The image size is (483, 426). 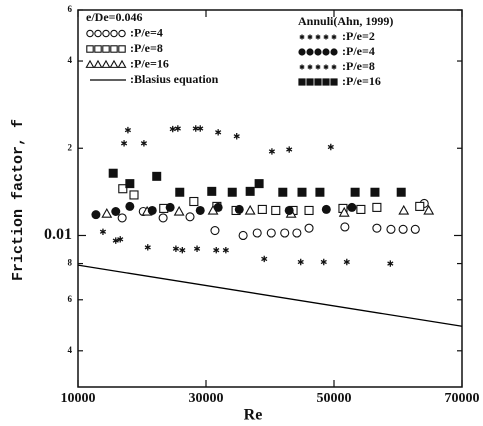 What do you see at coordinates (253, 415) in the screenshot?
I see `x-axis-title: Re` at bounding box center [253, 415].